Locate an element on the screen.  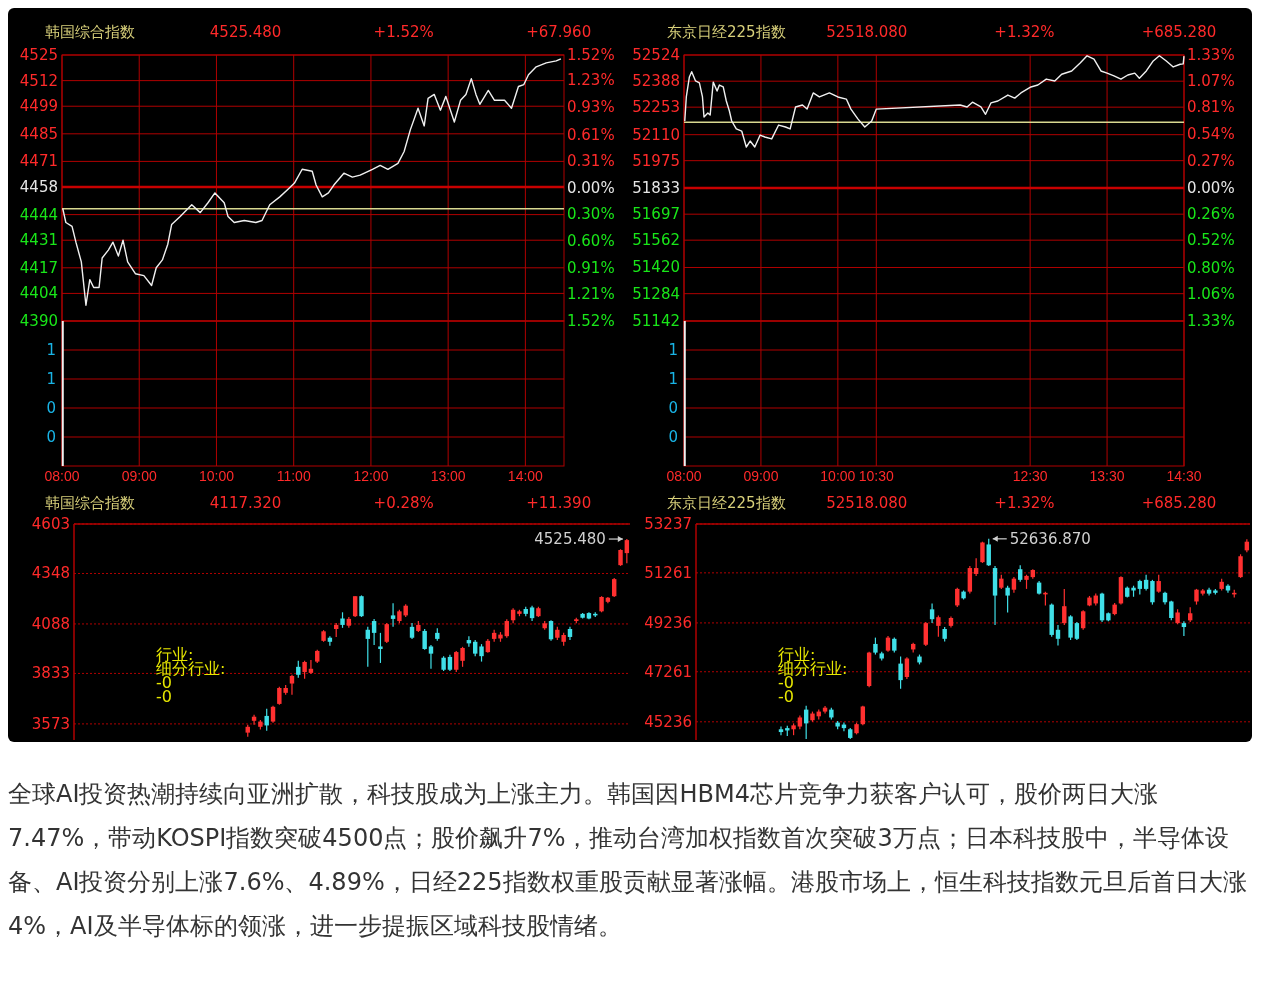
y-tick-label: 51975 is located at coordinates (656, 160).